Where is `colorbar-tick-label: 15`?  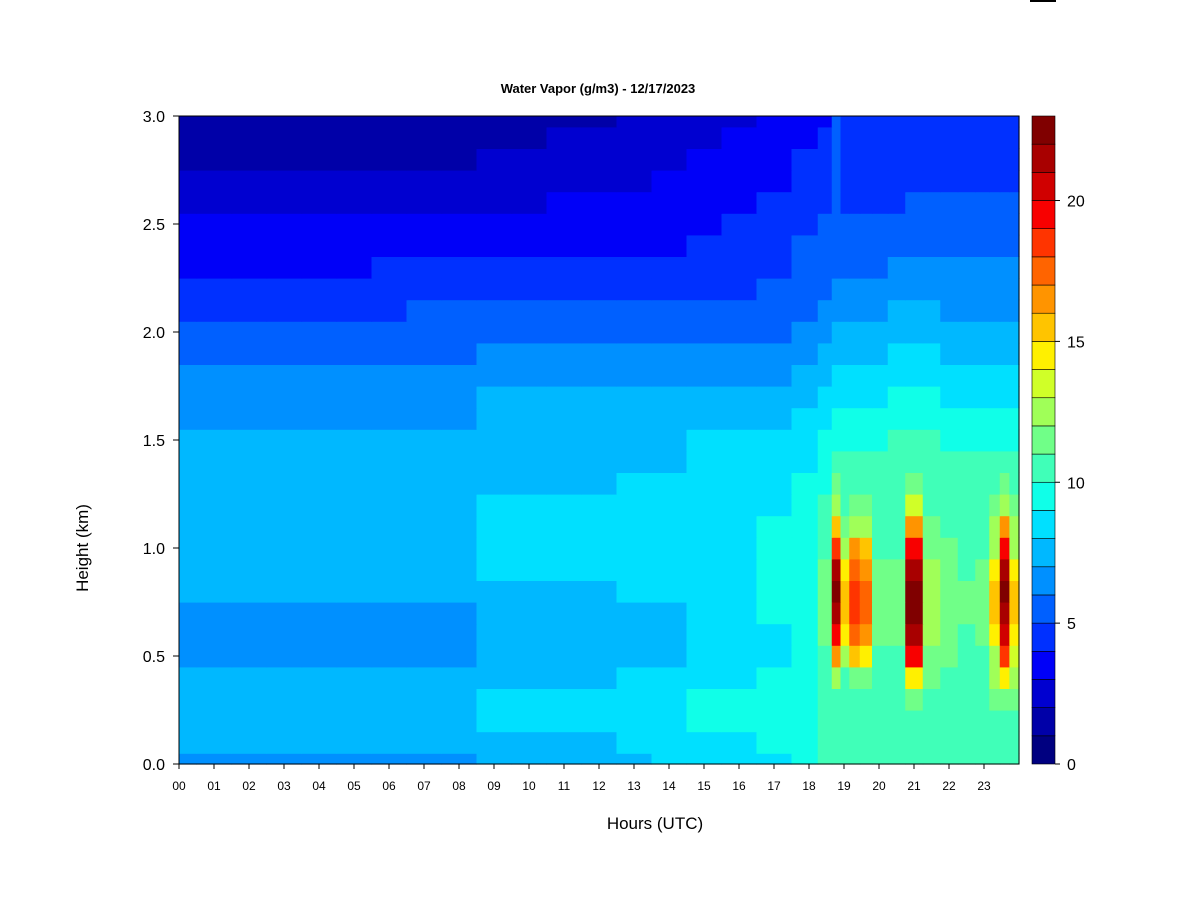
colorbar-tick-label: 15 is located at coordinates (1076, 342).